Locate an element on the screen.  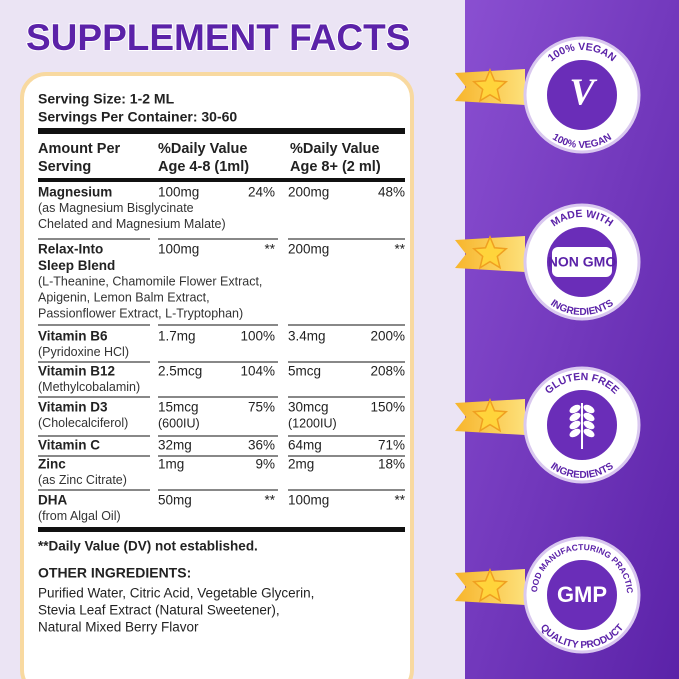
footnote: **Daily Value (DV) not established. is located at coordinates (148, 546).